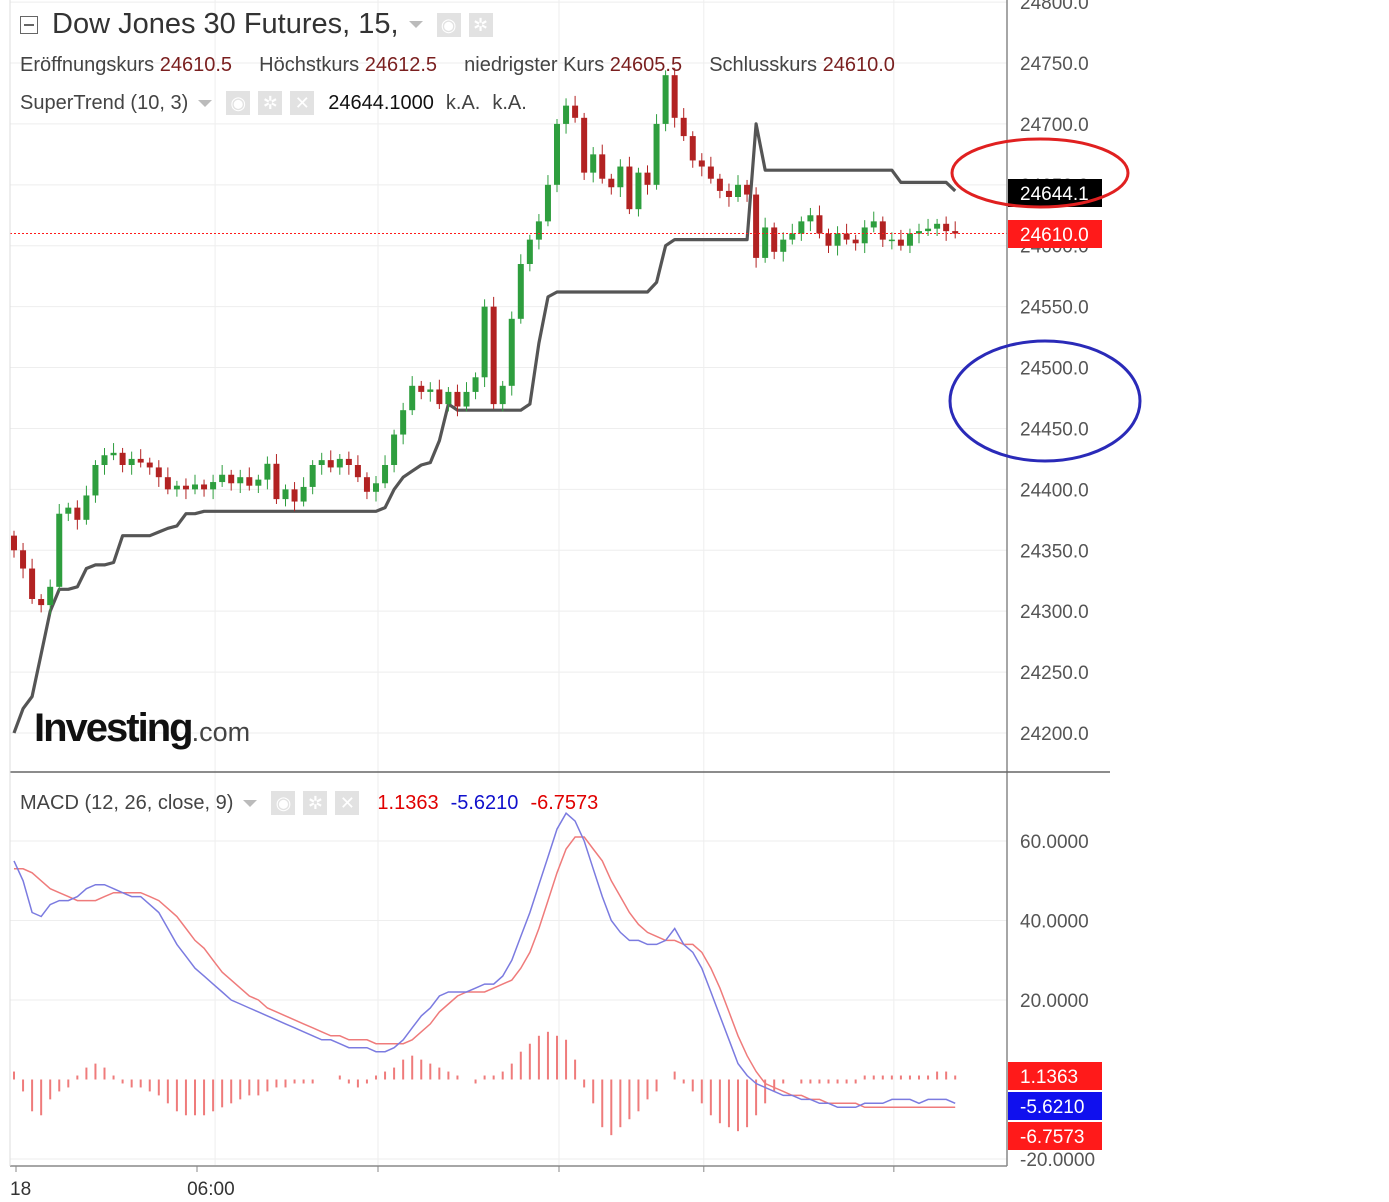 The image size is (1389, 1202). I want to click on logo-brand: Investing, so click(114, 728).